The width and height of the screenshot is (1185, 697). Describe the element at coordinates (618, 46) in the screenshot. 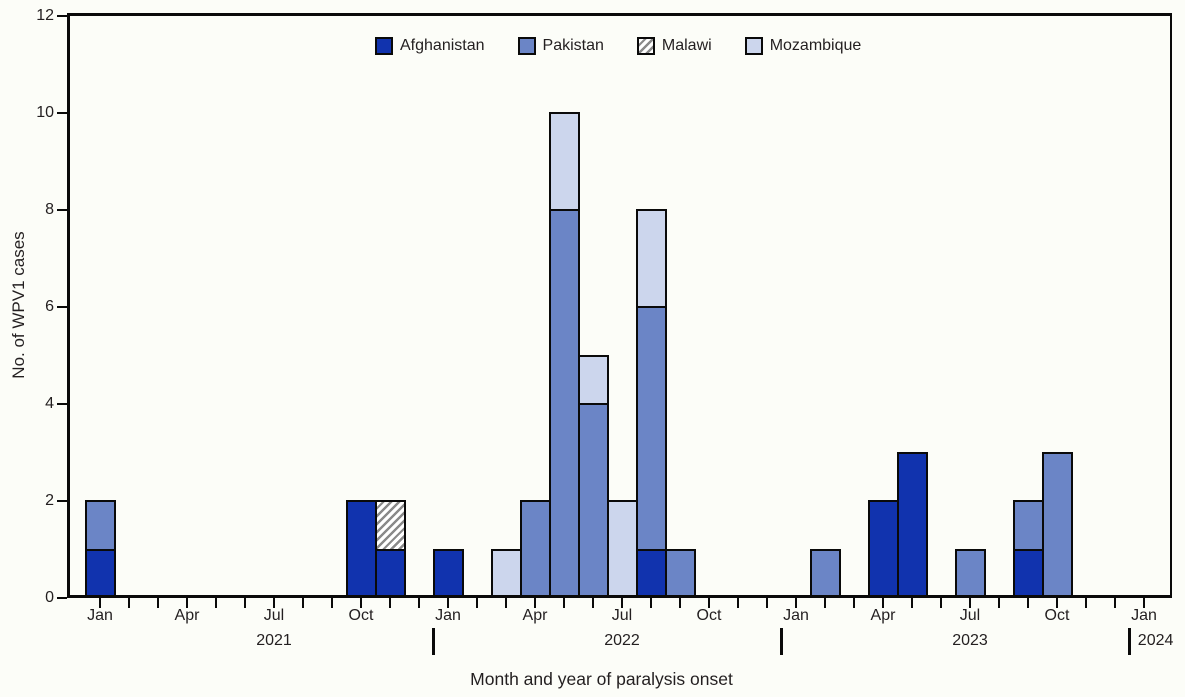

I see `legend: Afghanistan Pakistan Malawi Mozambique` at that location.